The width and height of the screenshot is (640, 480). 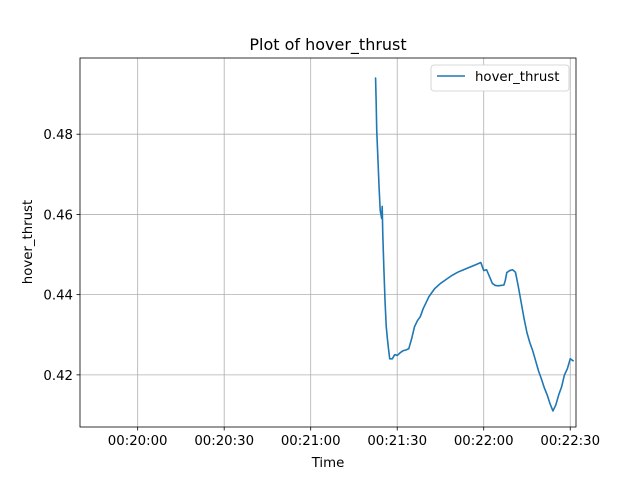 What do you see at coordinates (58, 376) in the screenshot?
I see `y-tick-label: 0.42` at bounding box center [58, 376].